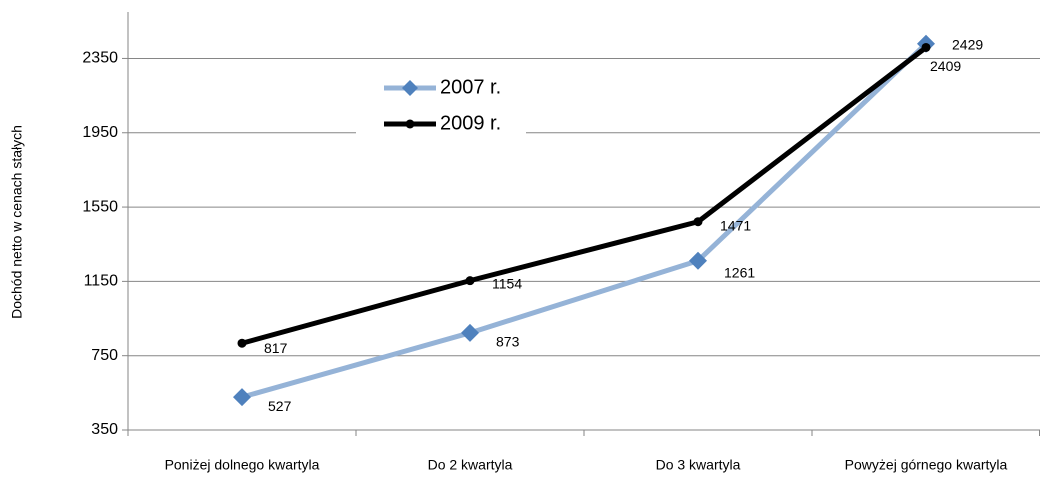 The image size is (1040, 477). I want to click on data-label: 817, so click(276, 348).